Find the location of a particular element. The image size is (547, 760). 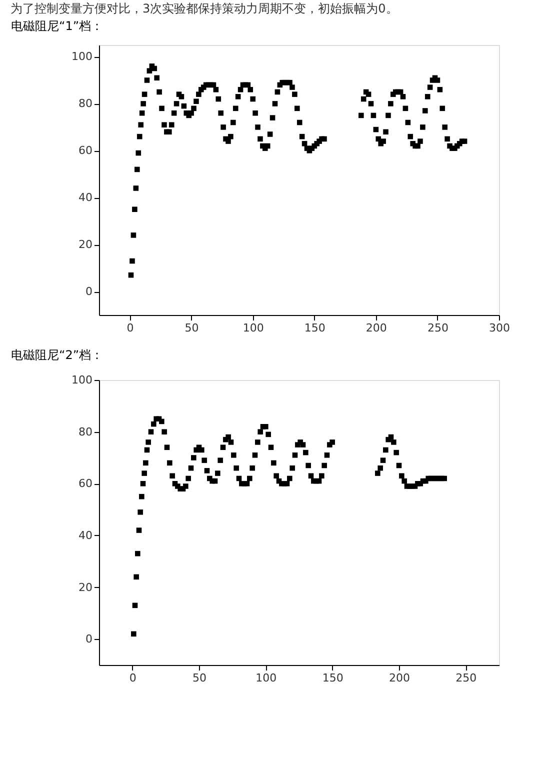

x-tick-label: 300 is located at coordinates (499, 328).